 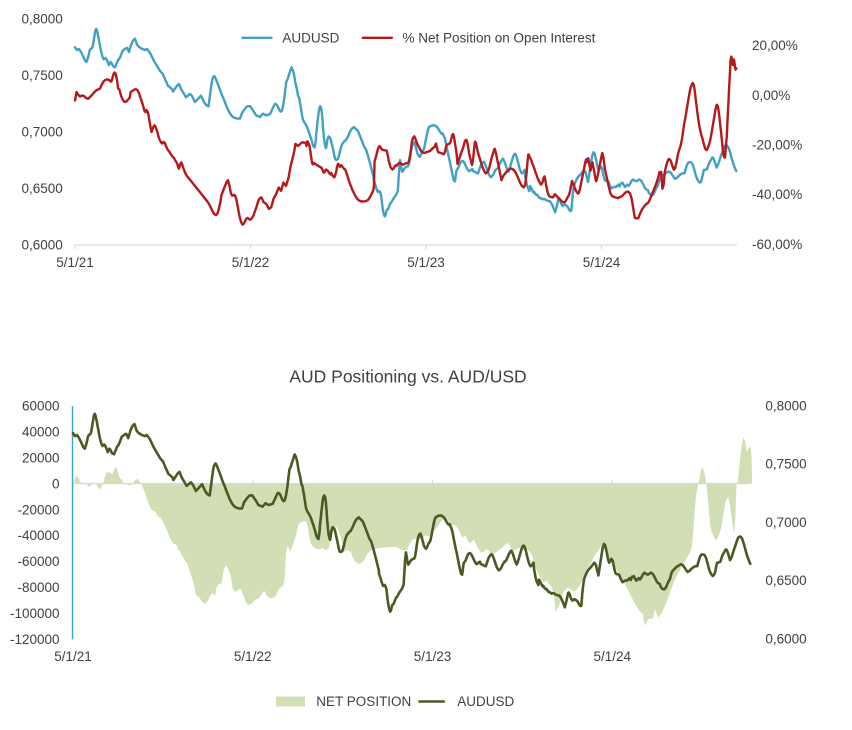 What do you see at coordinates (38, 561) in the screenshot?
I see `svg-text: -60000` at bounding box center [38, 561].